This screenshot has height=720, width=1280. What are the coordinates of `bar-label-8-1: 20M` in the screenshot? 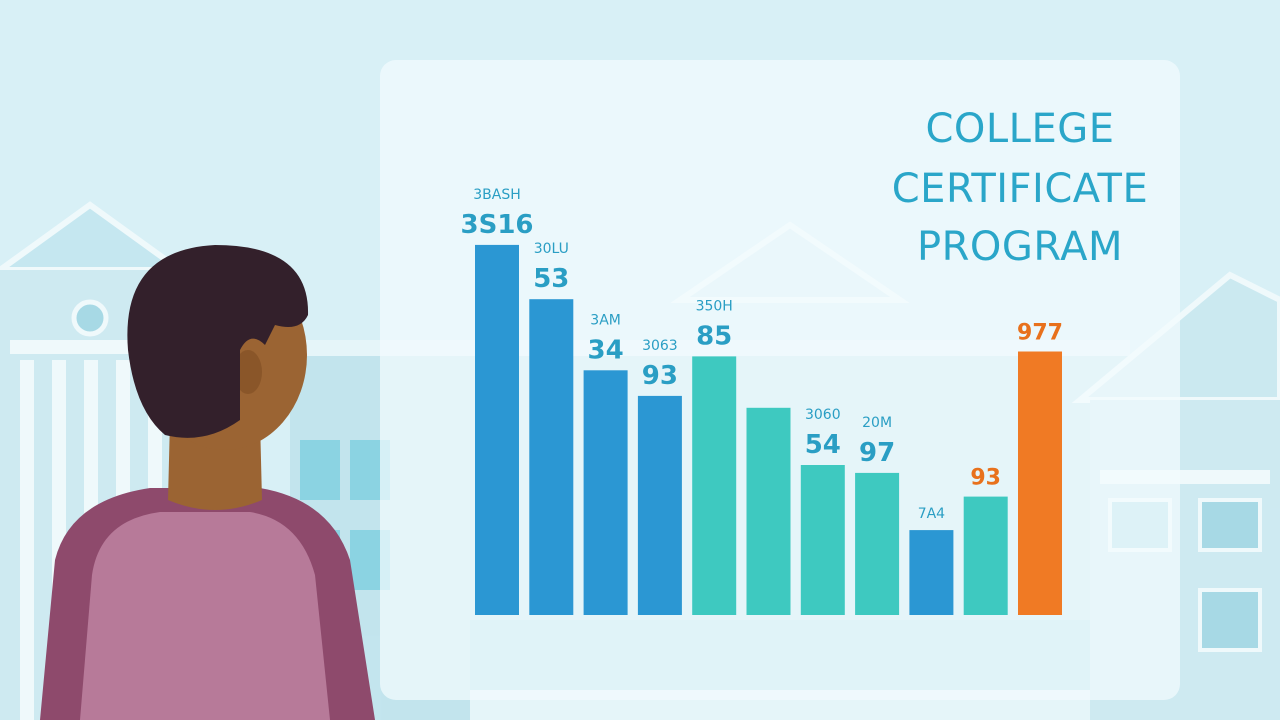 It's located at (877, 423).